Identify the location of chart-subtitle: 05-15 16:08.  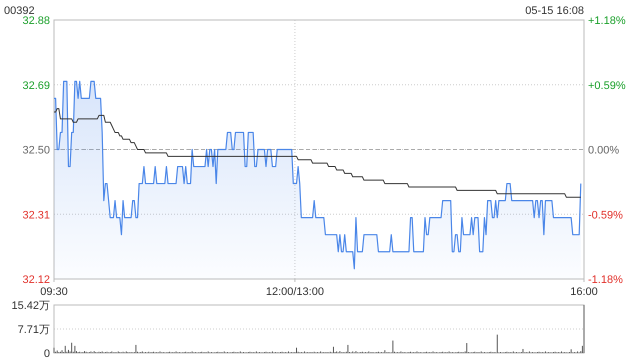
(554, 11).